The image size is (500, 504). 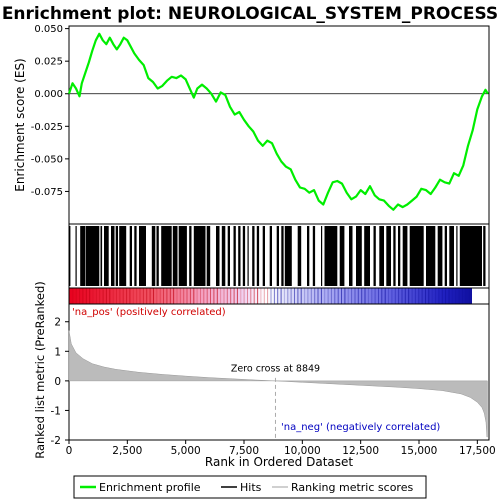 What do you see at coordinates (150, 487) in the screenshot?
I see `legend-enrichment-label: Enrichment profile` at bounding box center [150, 487].